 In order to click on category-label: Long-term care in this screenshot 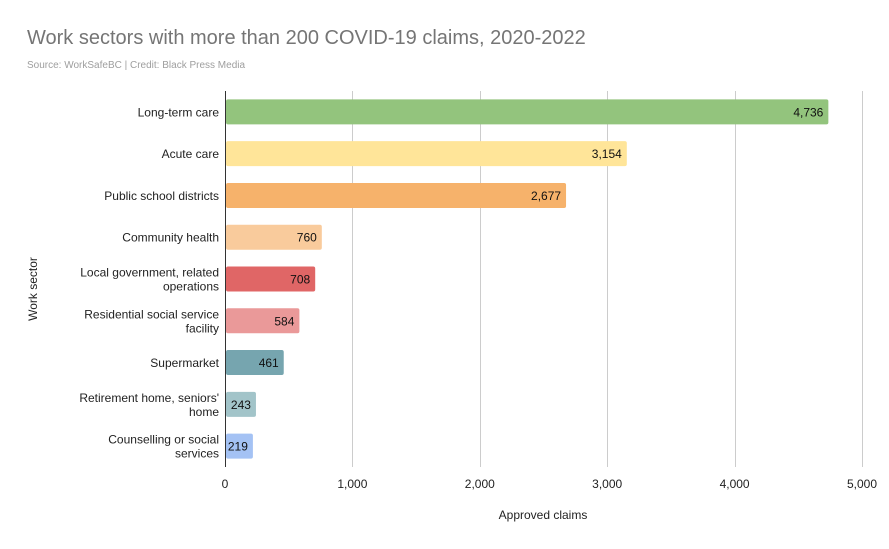, I will do `click(179, 112)`.